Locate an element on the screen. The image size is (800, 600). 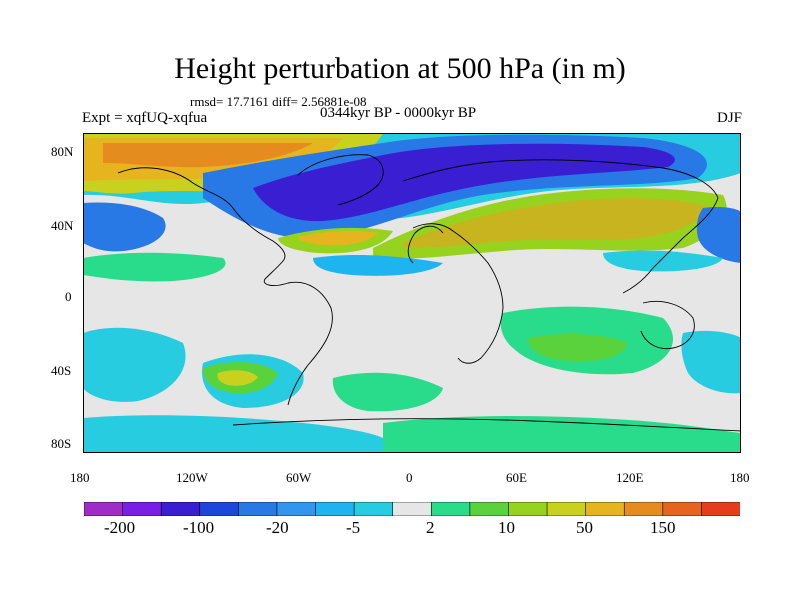
lat-tick-80s: 80S is located at coordinates (61, 443).